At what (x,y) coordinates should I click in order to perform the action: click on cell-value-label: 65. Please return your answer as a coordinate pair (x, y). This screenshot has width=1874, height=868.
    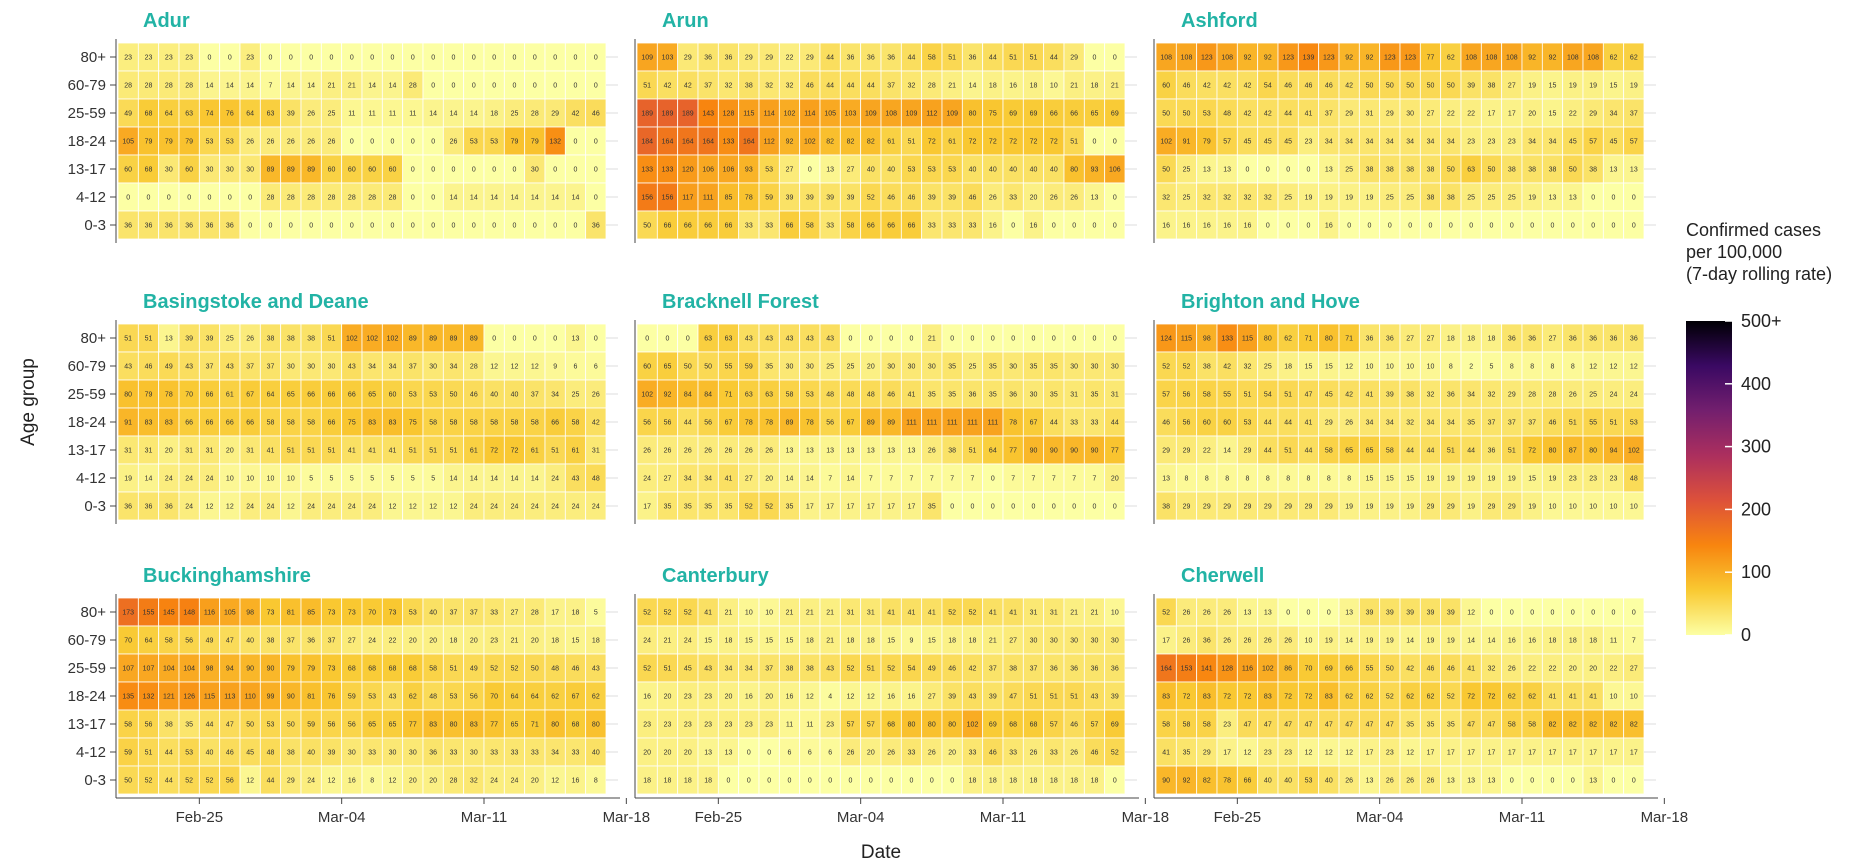
    Looking at the image, I should click on (372, 395).